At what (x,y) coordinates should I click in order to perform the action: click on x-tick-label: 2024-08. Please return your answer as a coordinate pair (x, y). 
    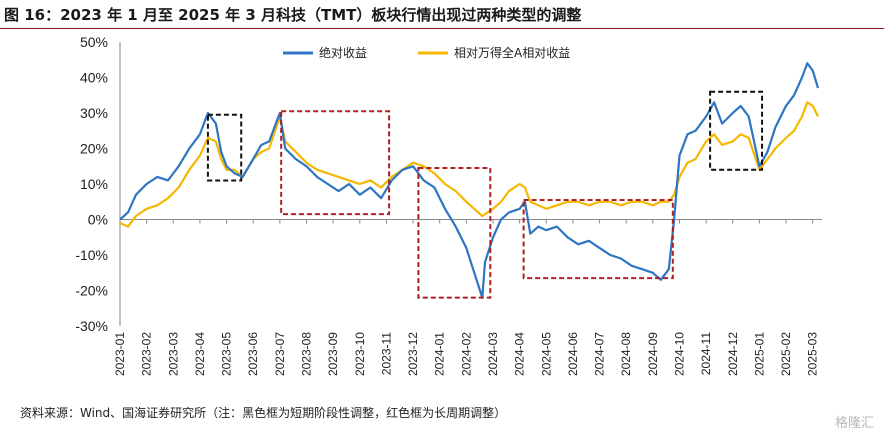
    Looking at the image, I should click on (626, 354).